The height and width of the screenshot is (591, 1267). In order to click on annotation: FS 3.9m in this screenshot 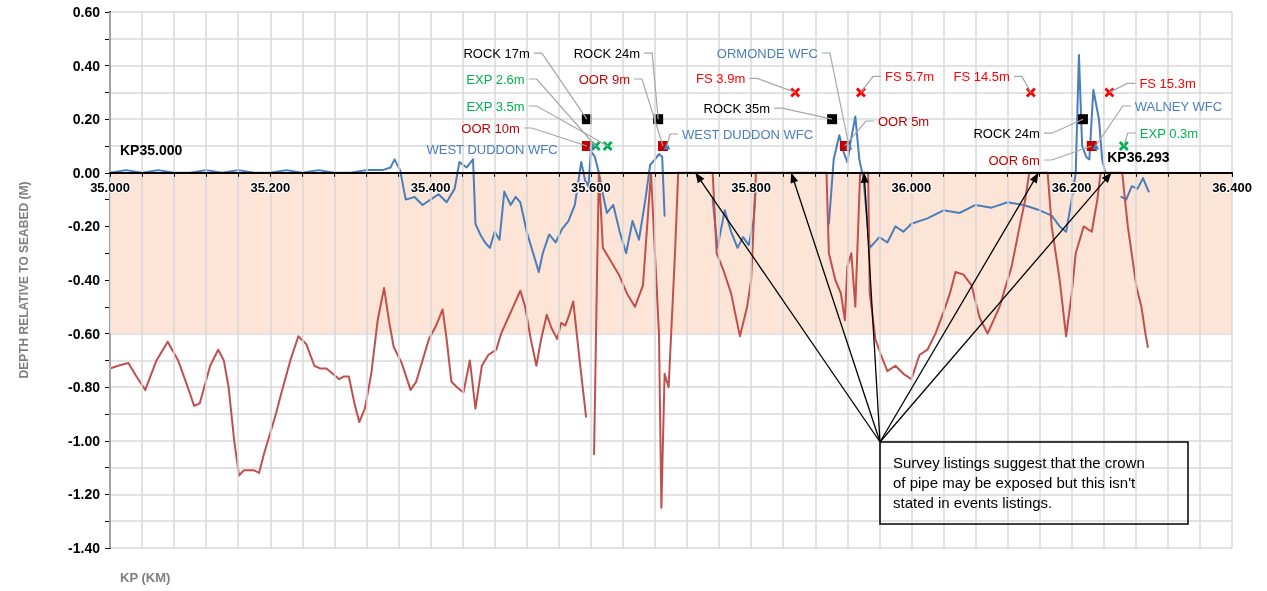, I will do `click(721, 78)`.